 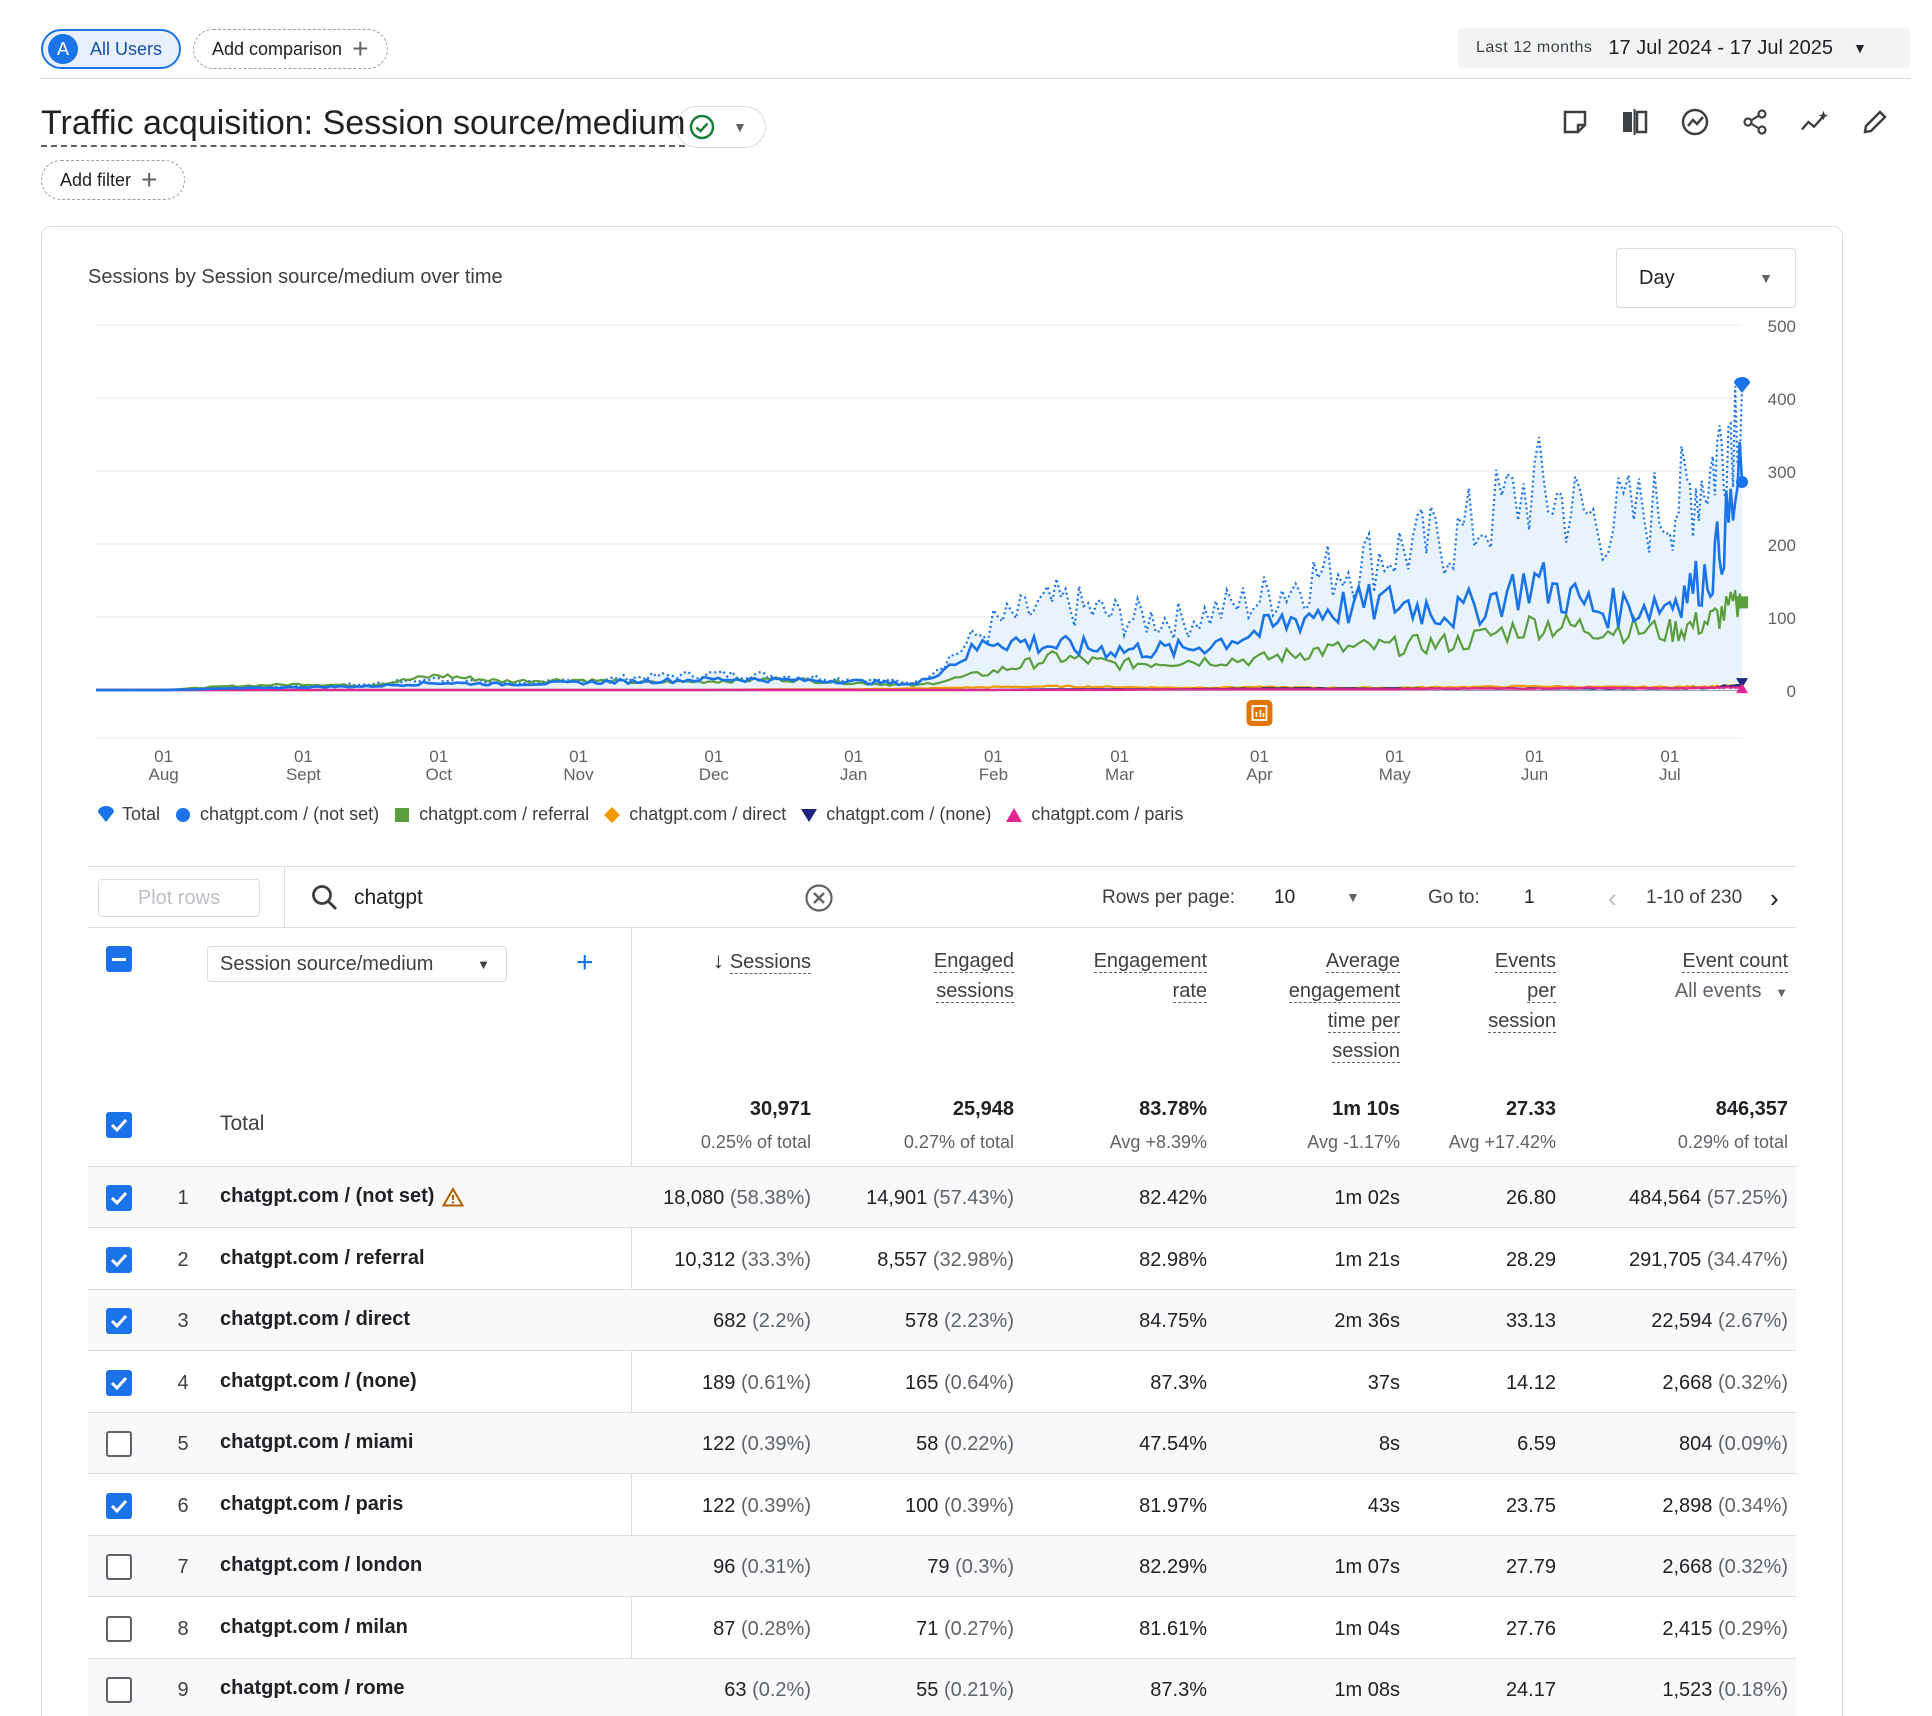 What do you see at coordinates (1774, 898) in the screenshot?
I see `next-page-icon: ›` at bounding box center [1774, 898].